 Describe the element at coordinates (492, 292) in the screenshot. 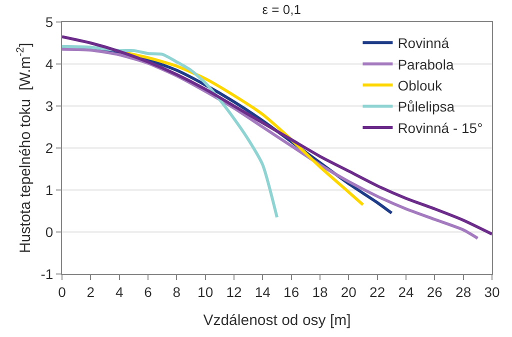

I see `x-tick-label: 30` at that location.